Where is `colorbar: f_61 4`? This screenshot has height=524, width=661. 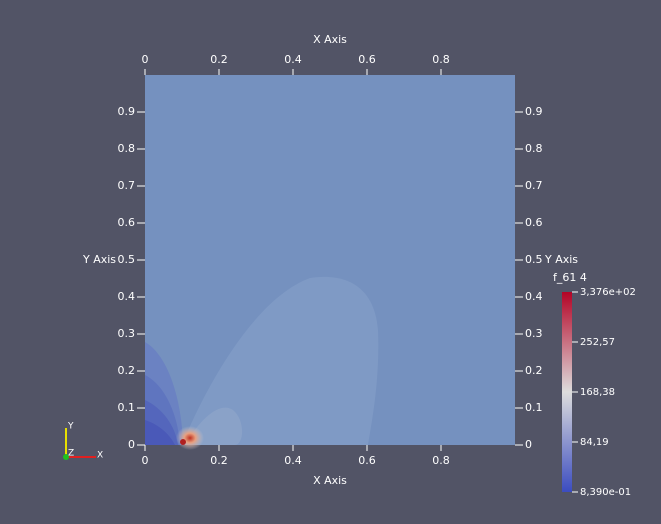 colorbar: f_61 4 is located at coordinates (570, 381).